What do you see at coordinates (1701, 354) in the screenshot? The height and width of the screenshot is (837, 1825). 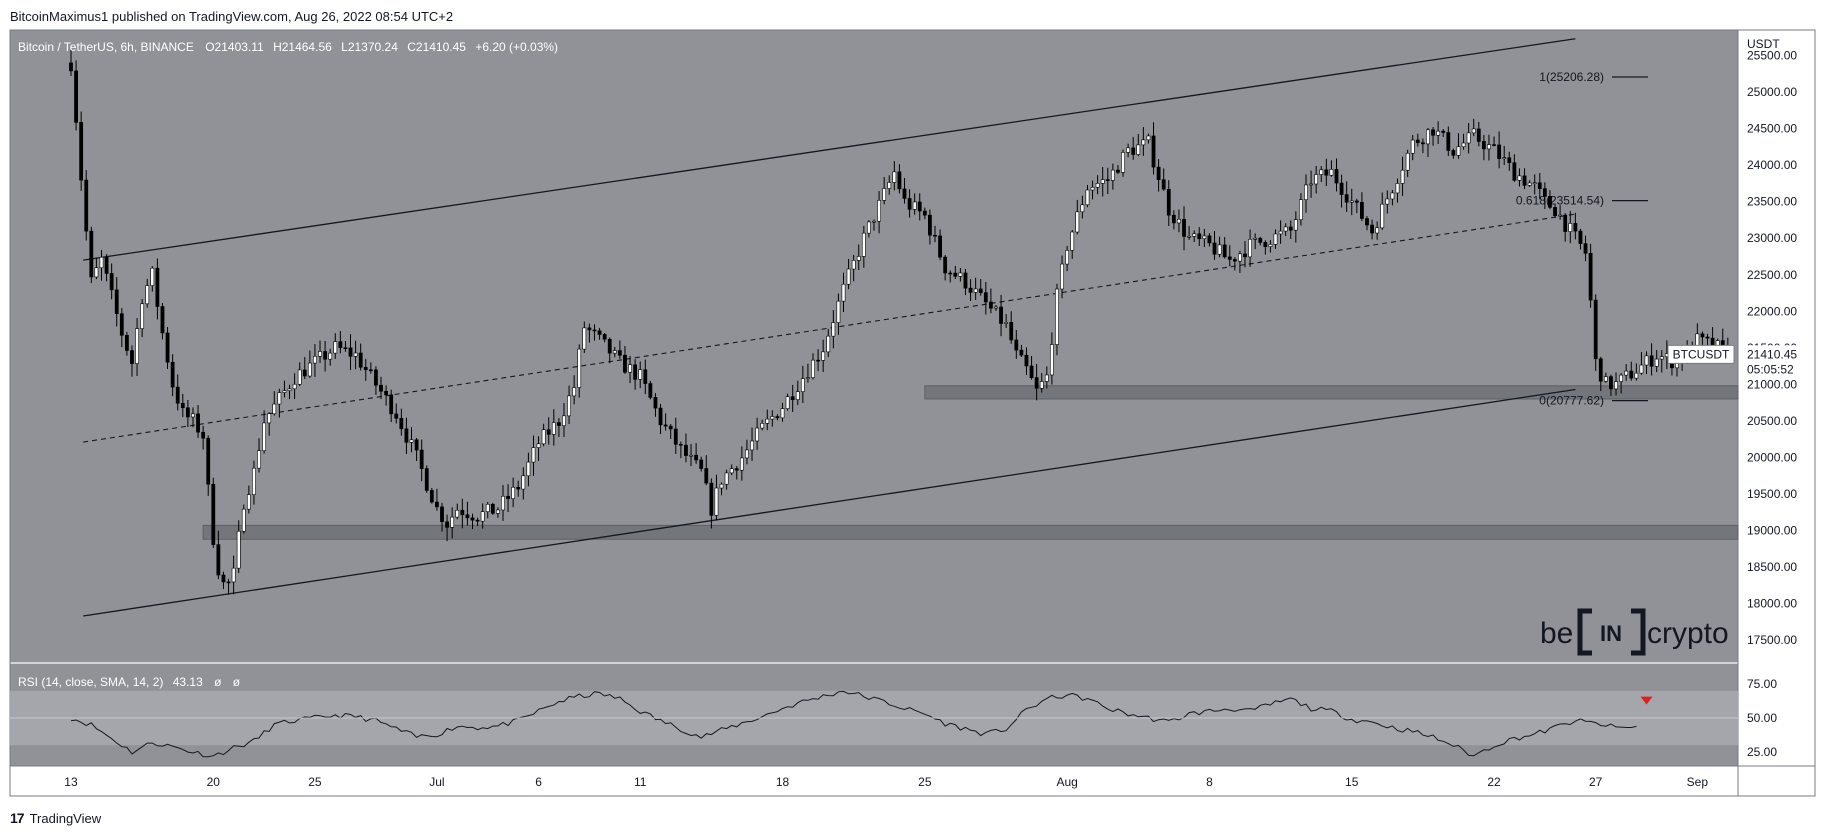 I see `symbol-tag: BTCUSDT` at bounding box center [1701, 354].